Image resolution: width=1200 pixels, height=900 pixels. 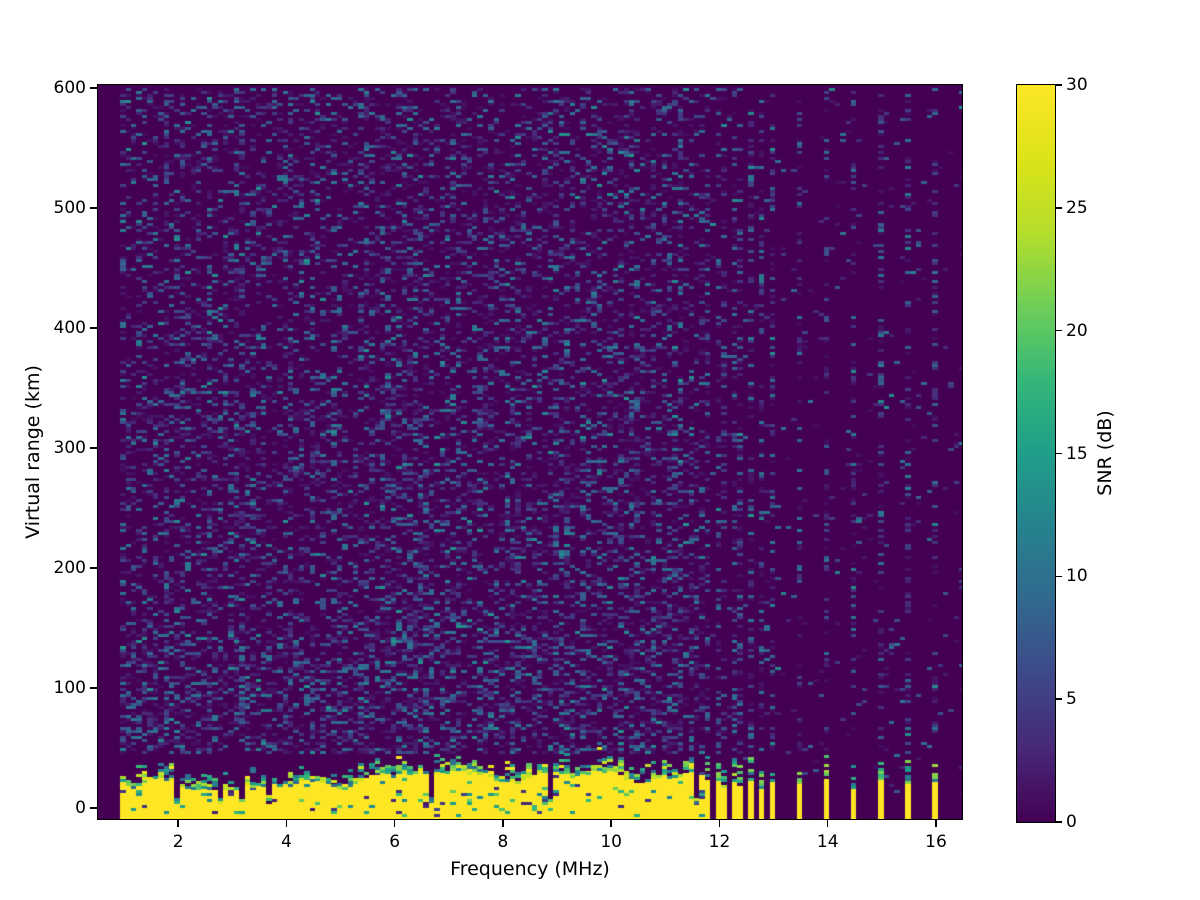 What do you see at coordinates (69, 448) in the screenshot?
I see `y-tick-label: 300` at bounding box center [69, 448].